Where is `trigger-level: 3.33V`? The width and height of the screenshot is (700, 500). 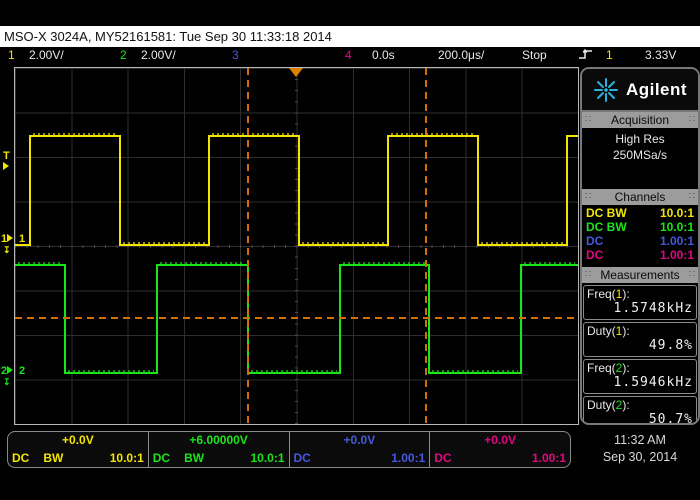
trigger-level: 3.33V is located at coordinates (661, 55).